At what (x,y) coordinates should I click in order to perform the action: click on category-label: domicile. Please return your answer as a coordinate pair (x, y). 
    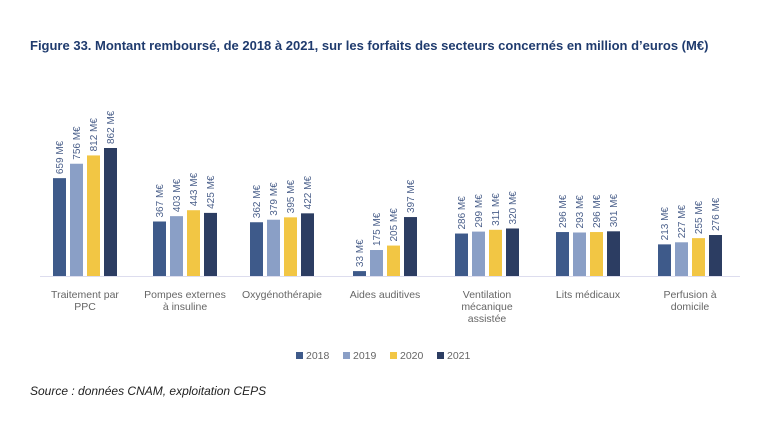
    Looking at the image, I should click on (690, 307).